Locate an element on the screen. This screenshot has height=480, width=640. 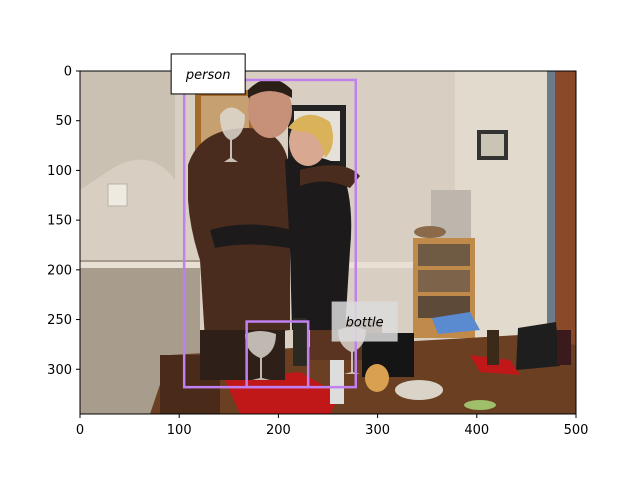
ashtray is located at coordinates (419, 390).